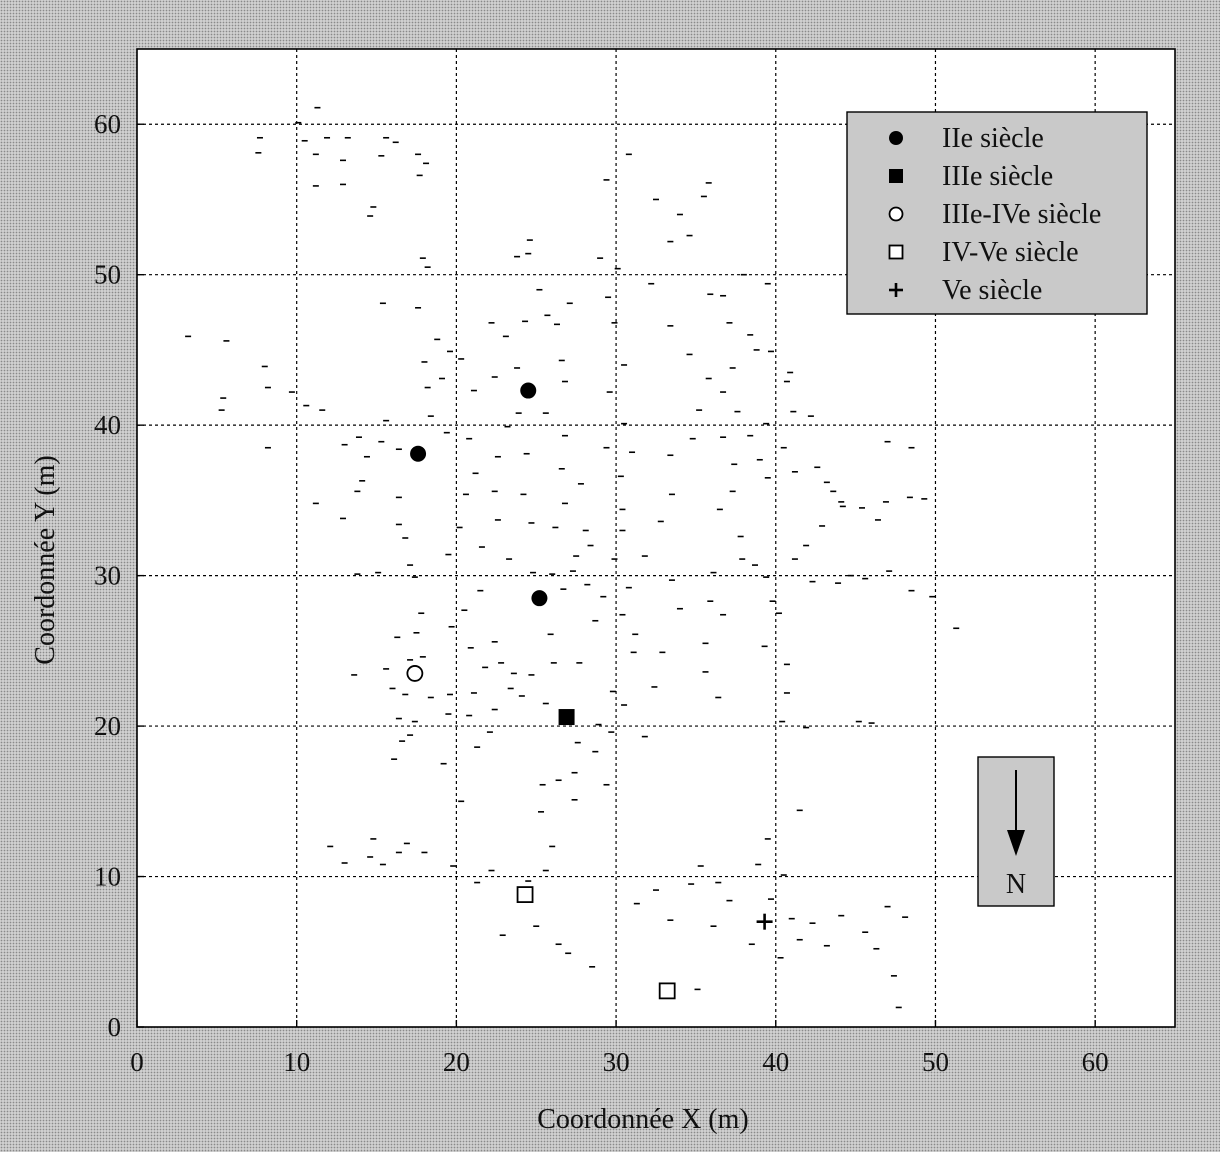  Describe the element at coordinates (935, 1062) in the screenshot. I see `x-tick-label-50: 50` at that location.